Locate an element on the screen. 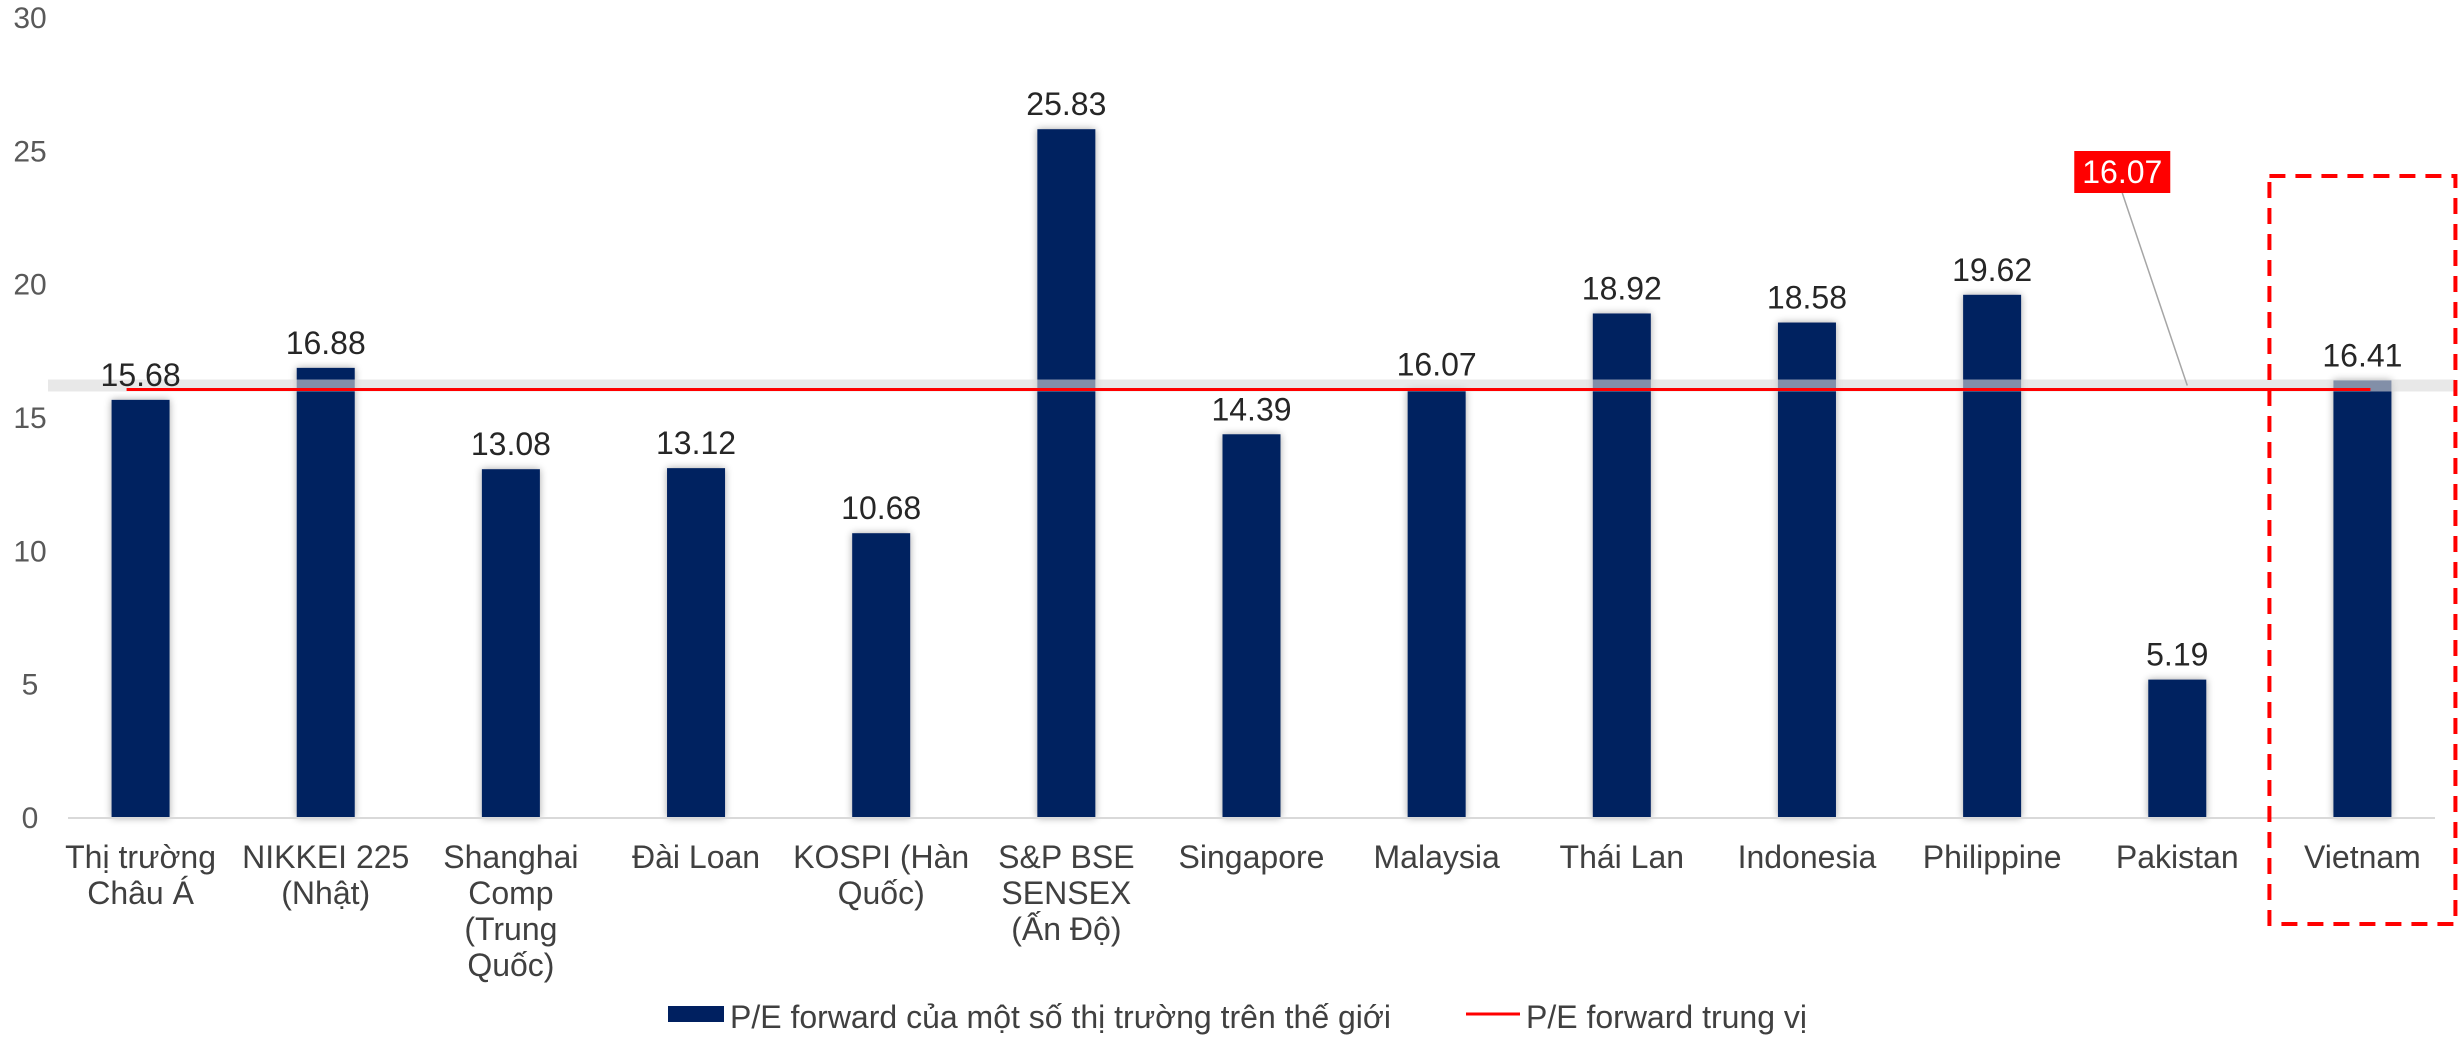 This screenshot has width=2463, height=1044. x-tick-label: (Ấn Độ) is located at coordinates (1066, 929).